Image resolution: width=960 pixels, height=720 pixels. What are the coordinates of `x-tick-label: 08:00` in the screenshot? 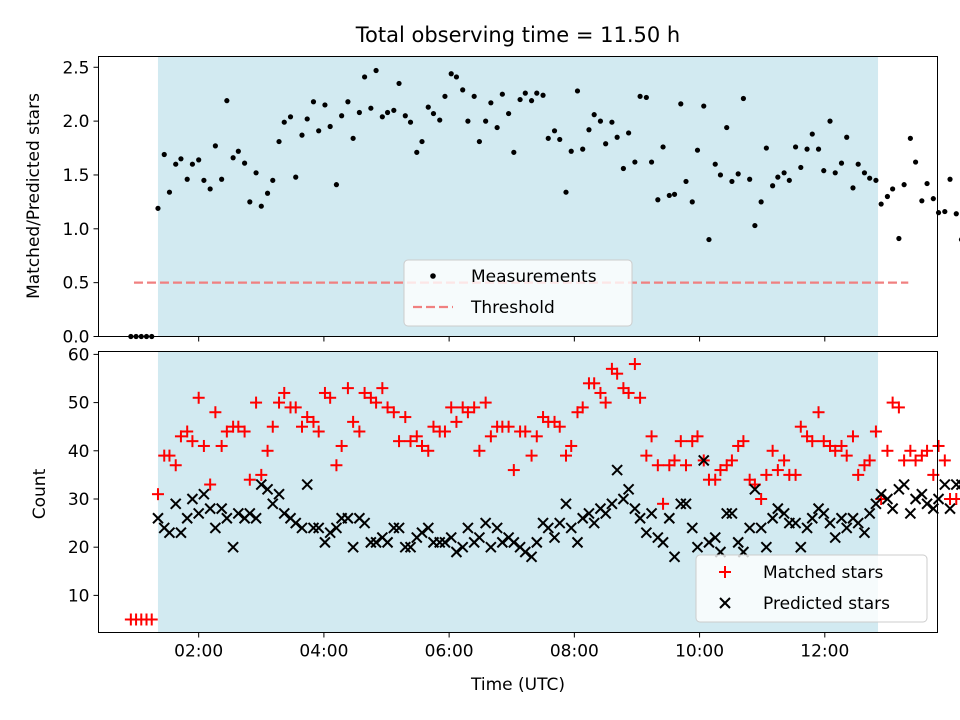 It's located at (574, 652).